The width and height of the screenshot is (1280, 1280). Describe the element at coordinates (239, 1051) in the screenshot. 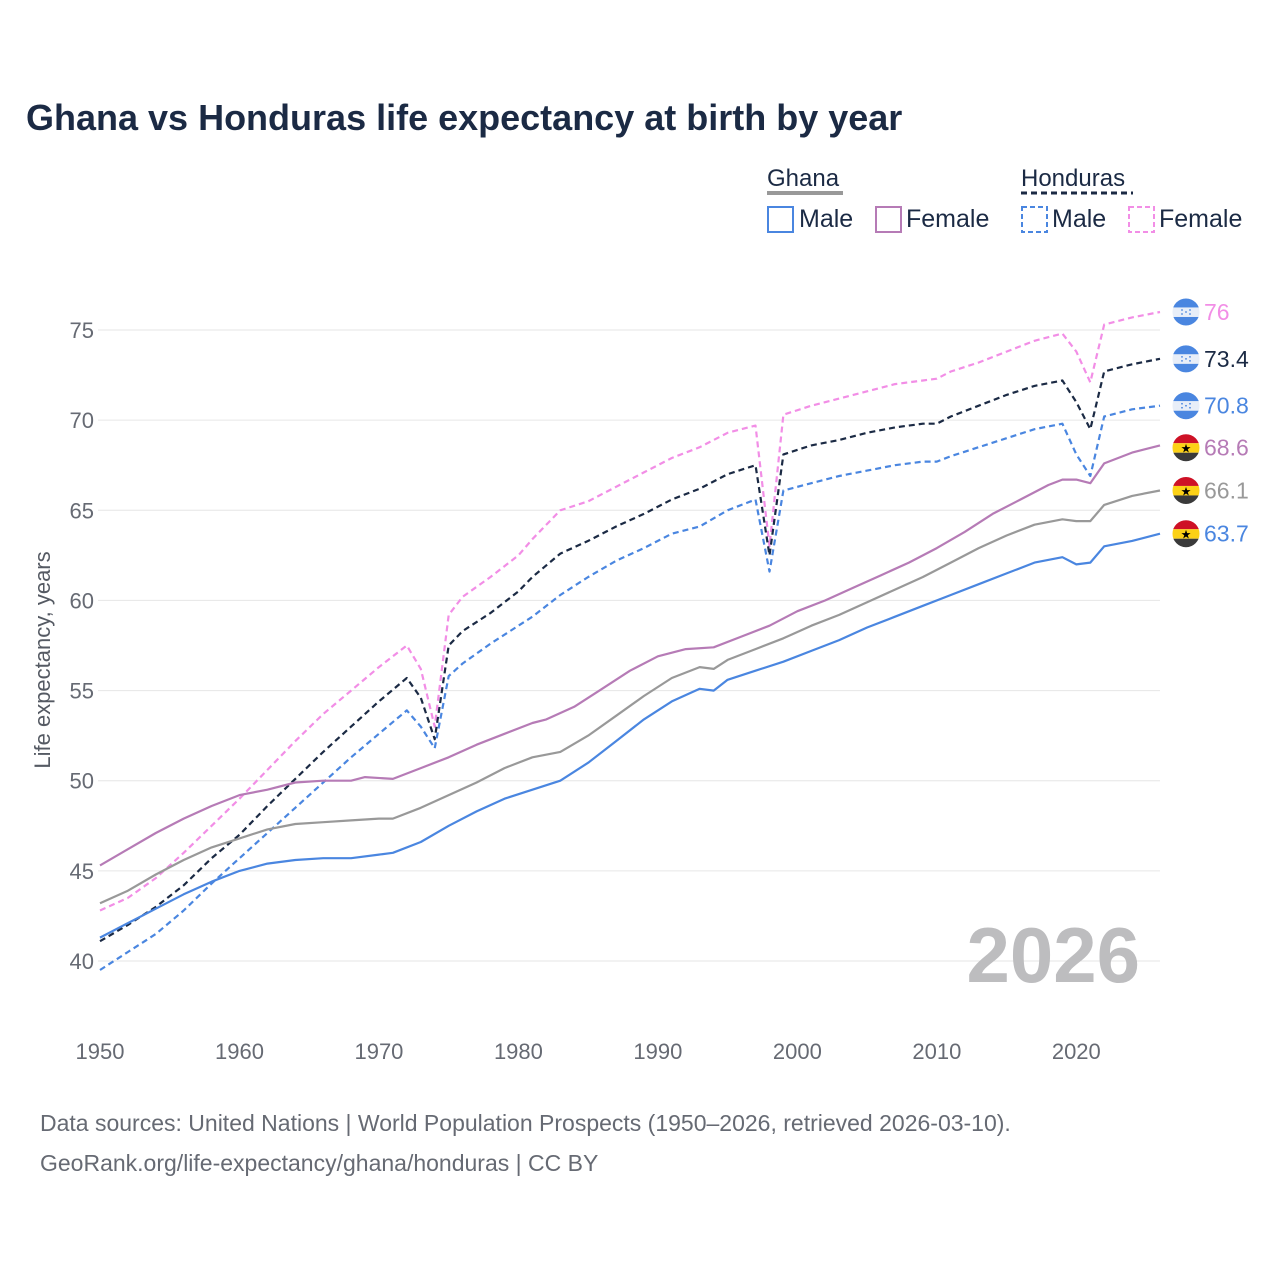

I see `x-tick-label-1960: 1960` at that location.